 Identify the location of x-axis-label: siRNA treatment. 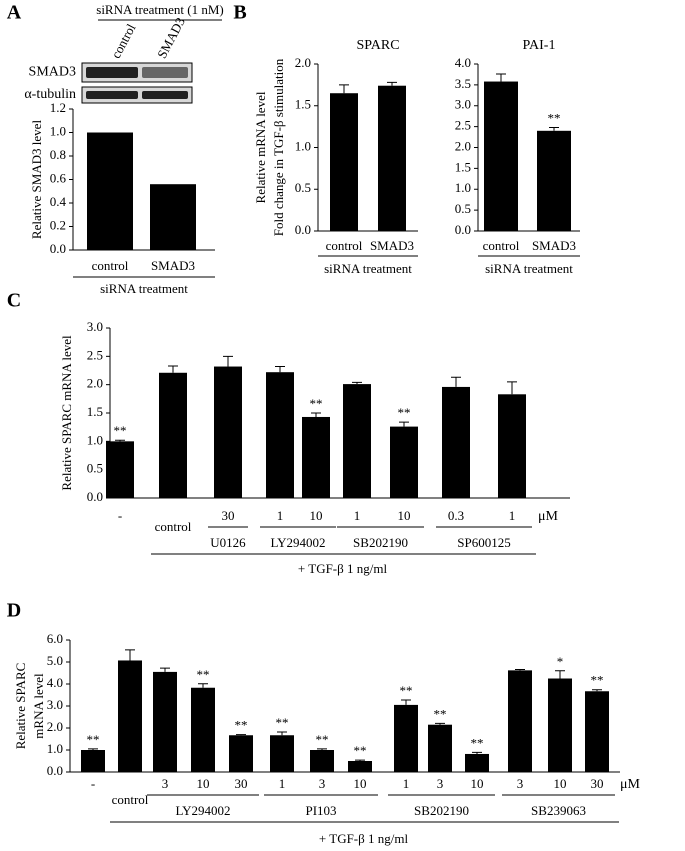
(144, 288).